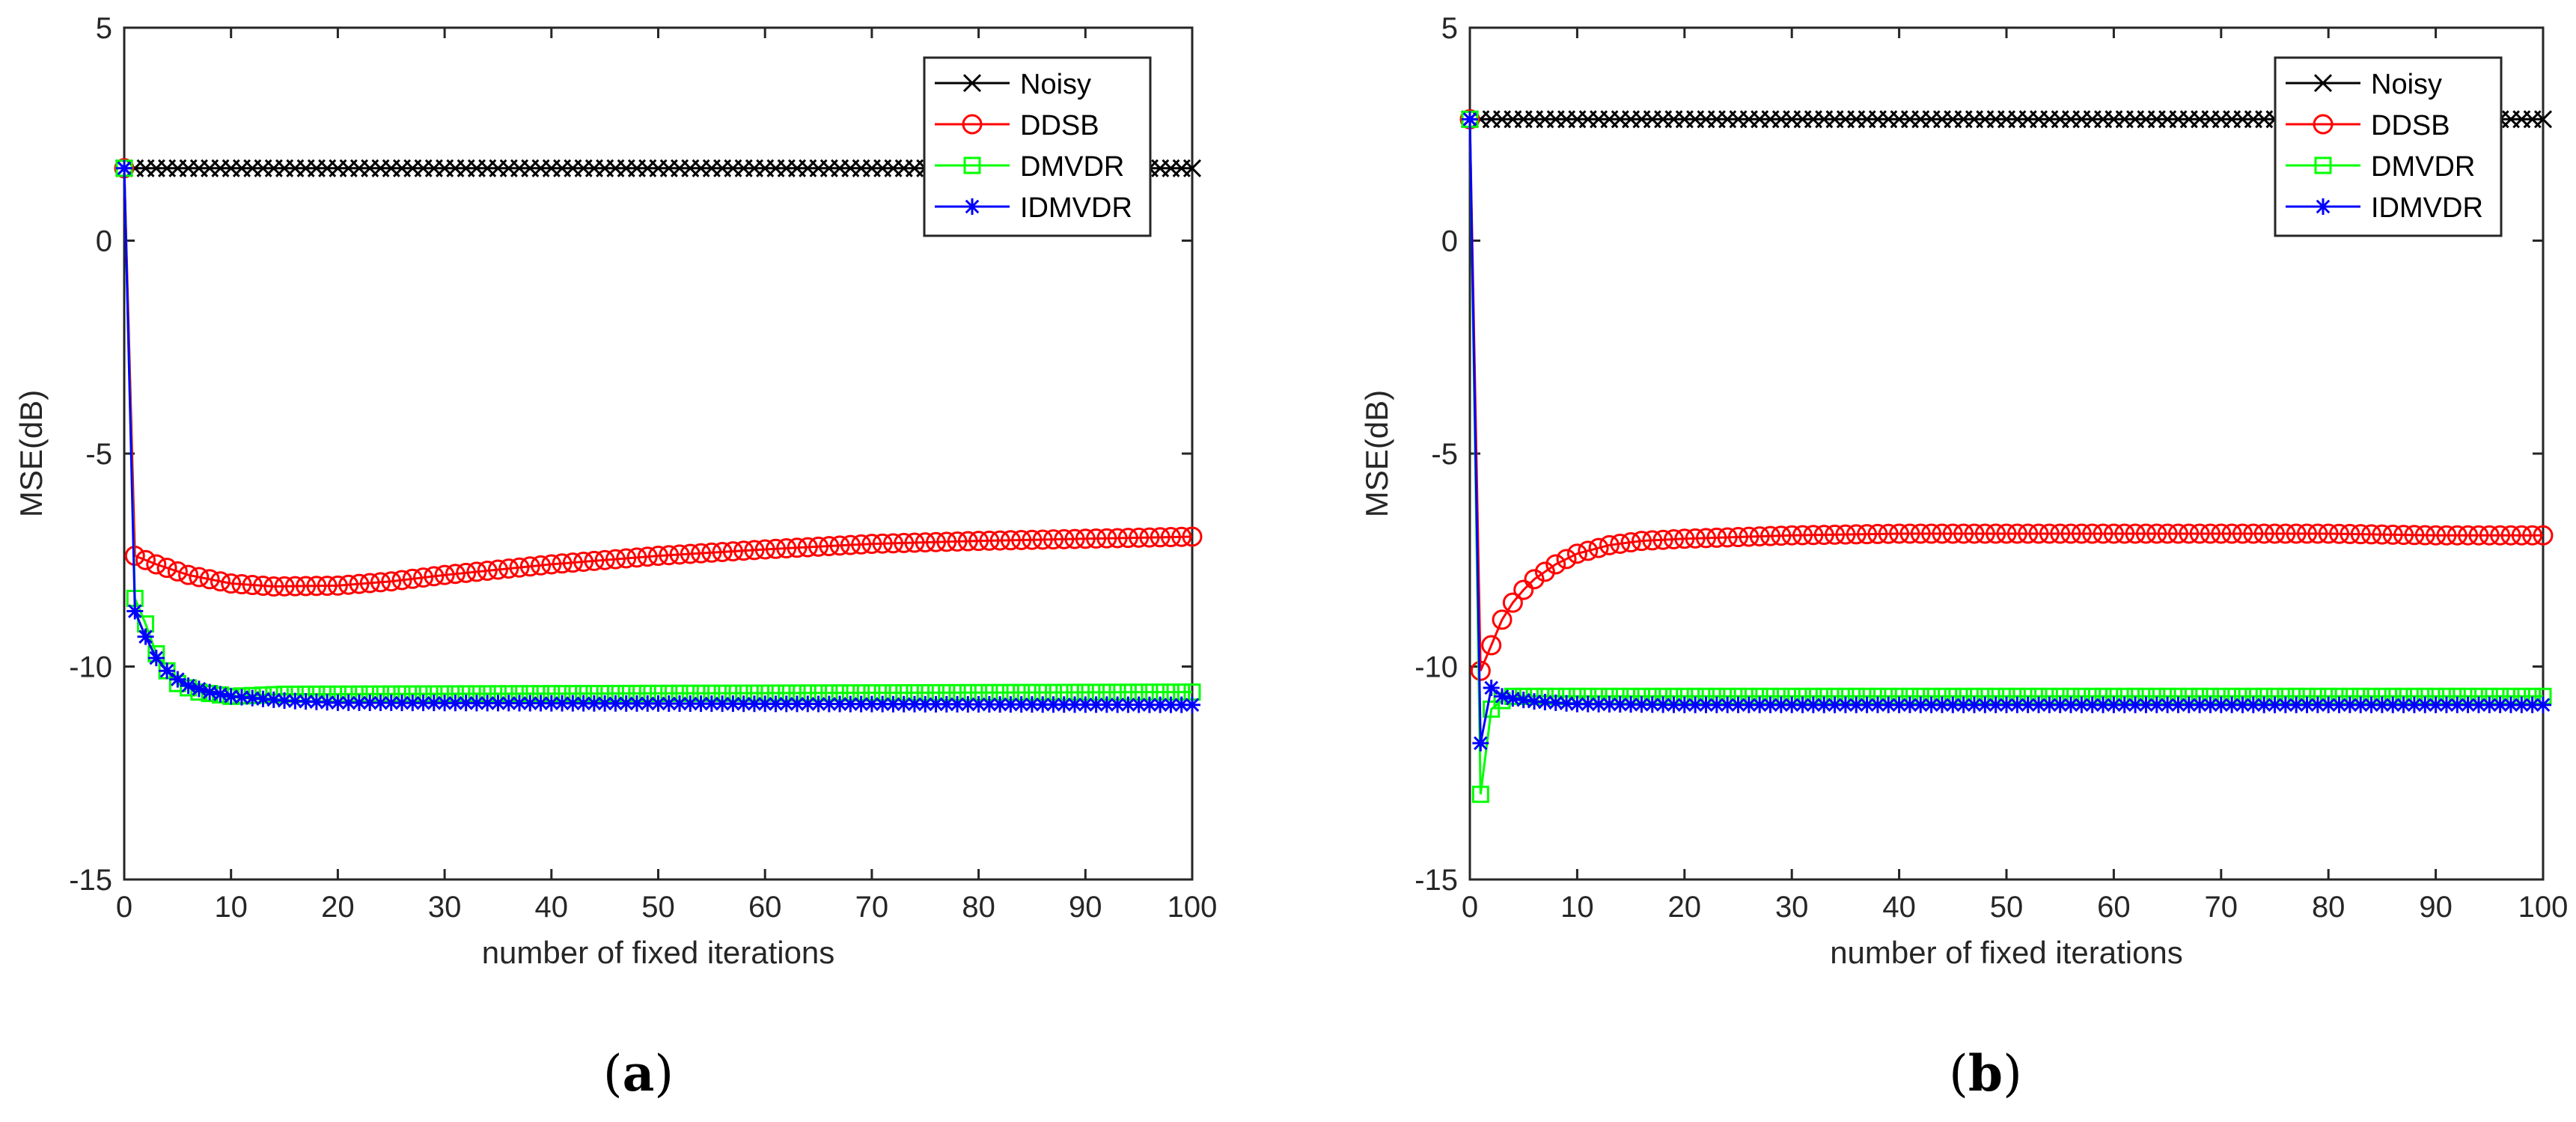 The height and width of the screenshot is (1122, 2576). Describe the element at coordinates (1193, 907) in the screenshot. I see `x-tick-label: 100` at that location.